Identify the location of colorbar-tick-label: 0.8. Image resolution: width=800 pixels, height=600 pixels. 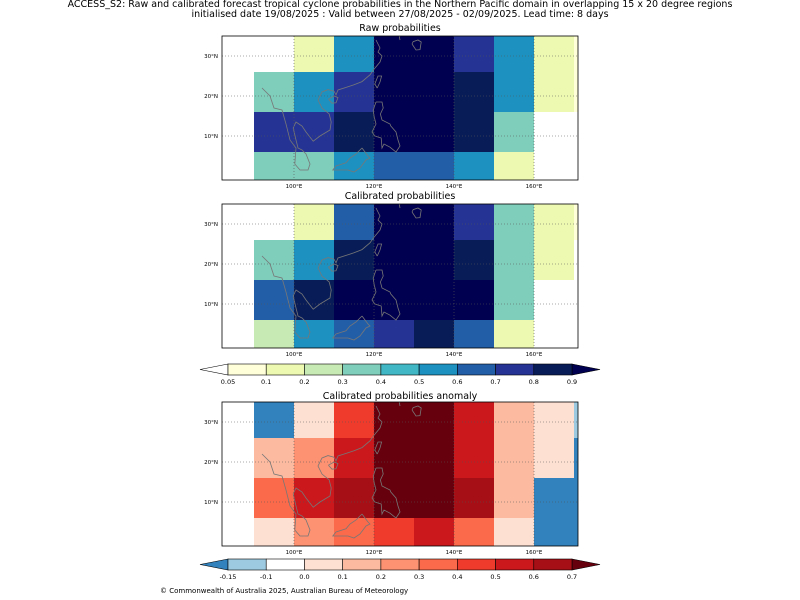
(534, 382).